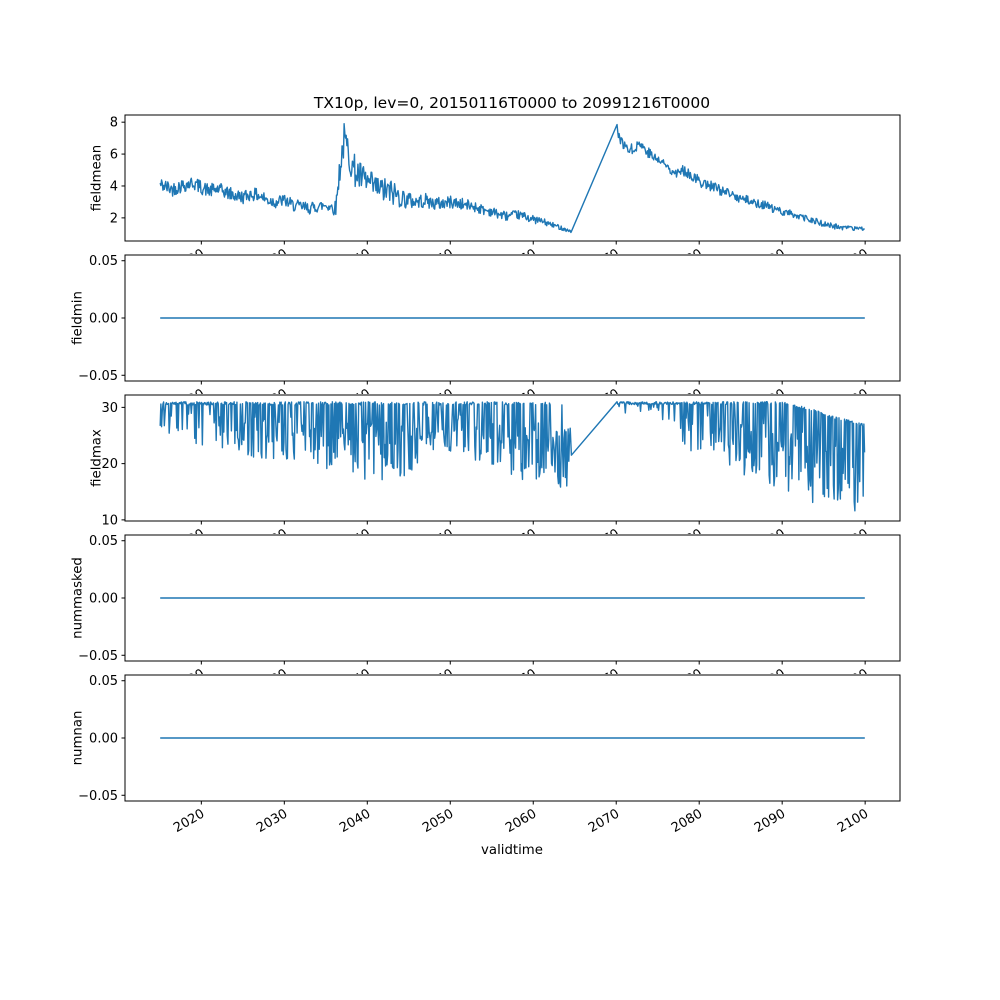  Describe the element at coordinates (114, 186) in the screenshot. I see `y-tick-label: 4` at that location.